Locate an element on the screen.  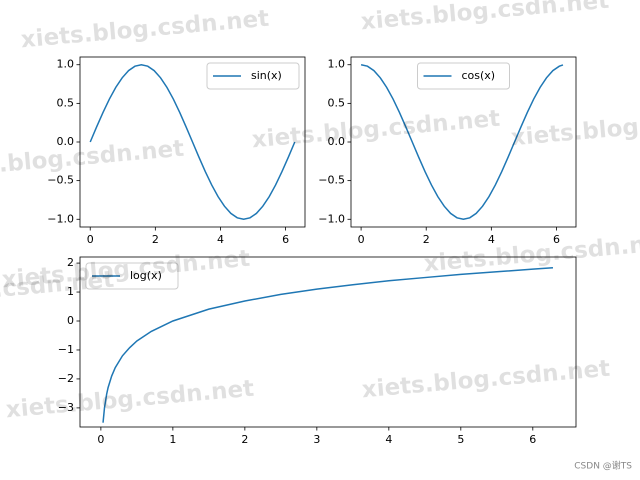
legend-label: cos(x) is located at coordinates (479, 75).